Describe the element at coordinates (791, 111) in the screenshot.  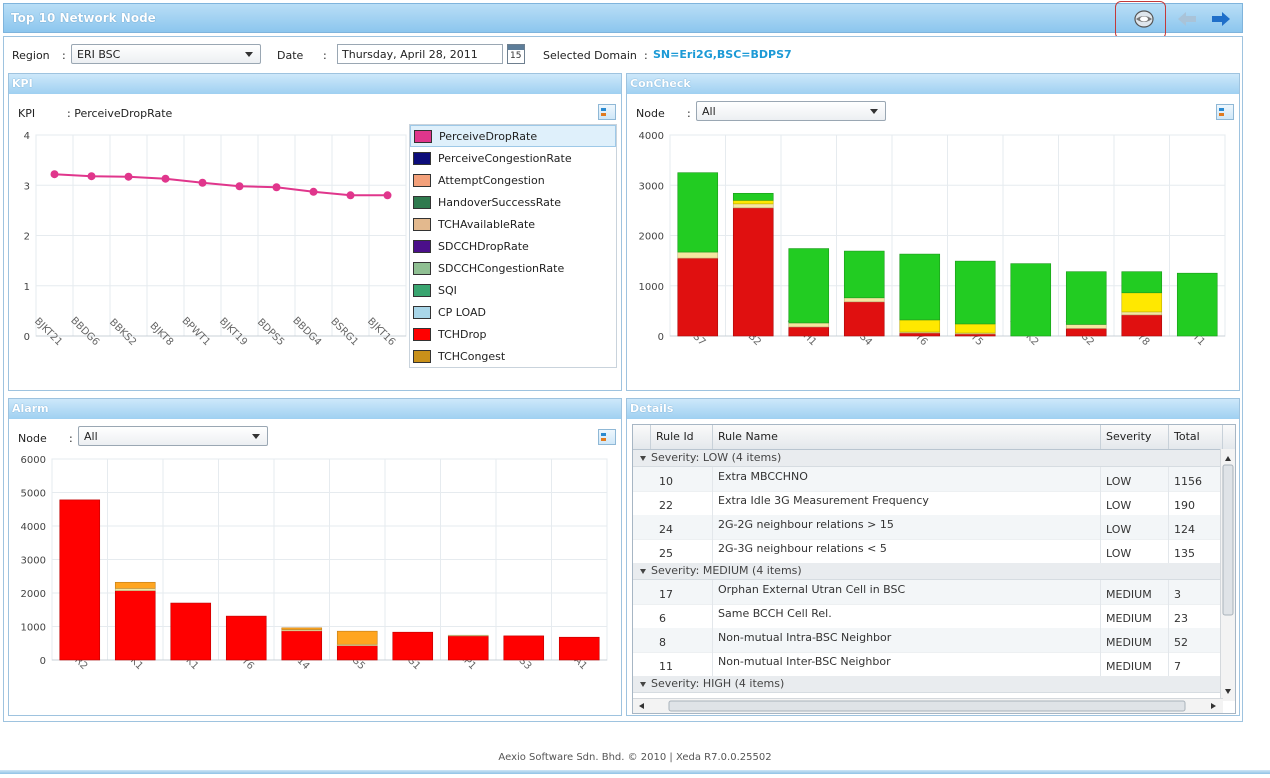
I see `concheck-node-select: All` at that location.